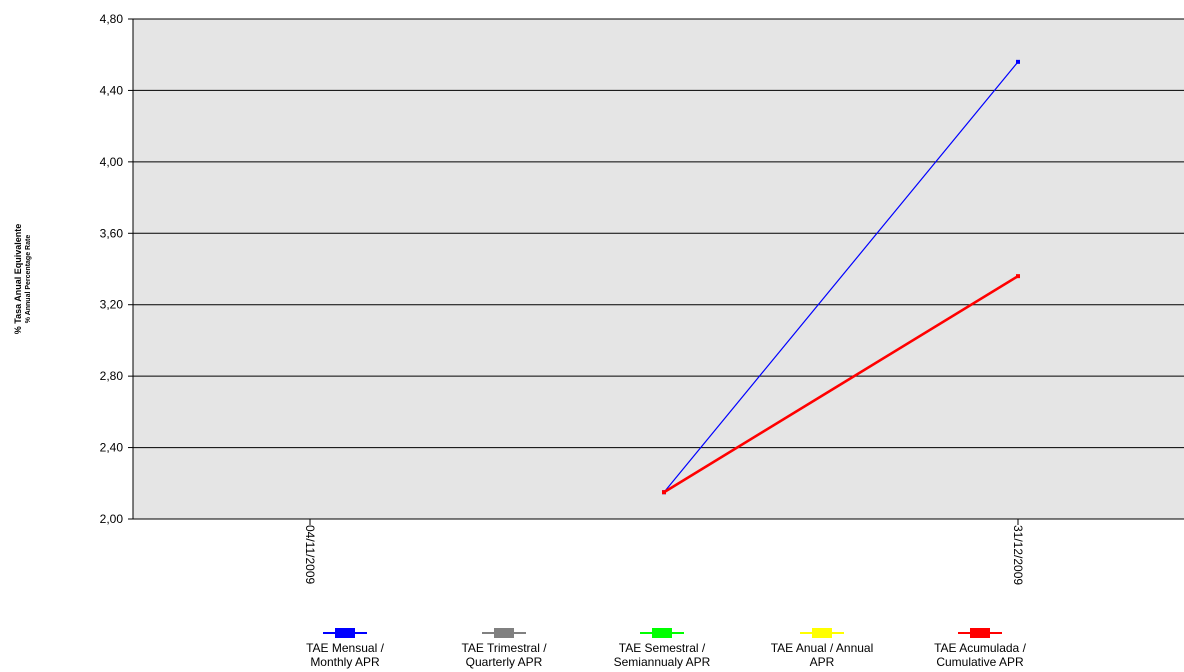  What do you see at coordinates (112, 519) in the screenshot?
I see `y-tick-label: 2,00` at bounding box center [112, 519].